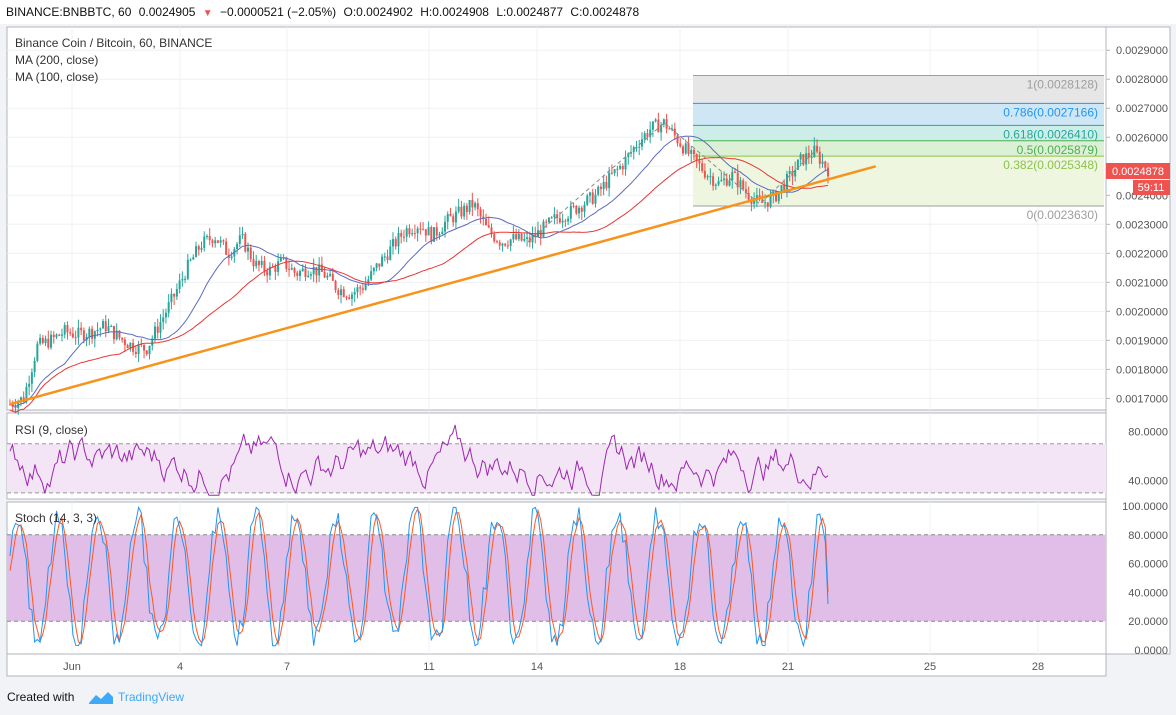  Describe the element at coordinates (56, 60) in the screenshot. I see `ma200-legend: MA (200, close)` at that location.